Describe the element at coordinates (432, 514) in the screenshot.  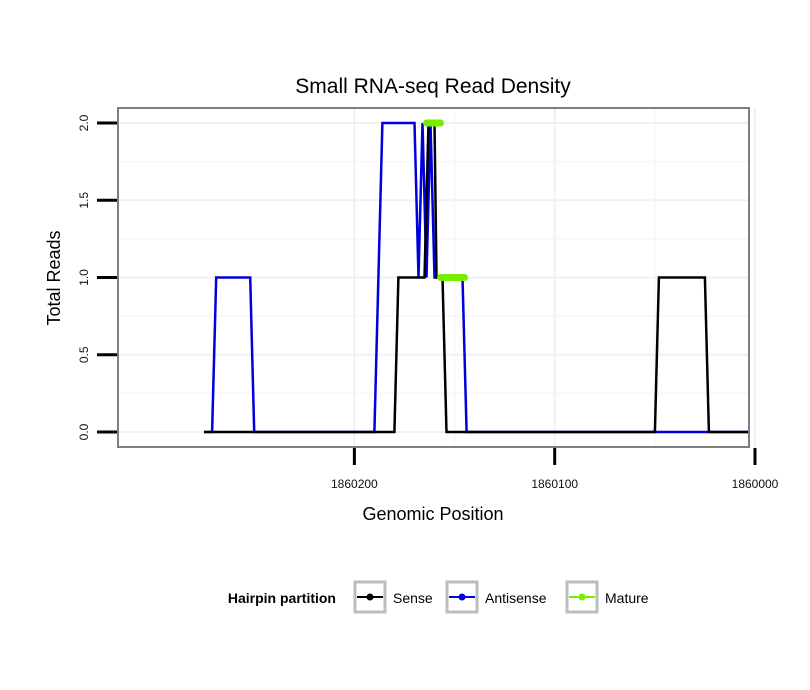
I see `x-axis-label: Genomic Position` at that location.